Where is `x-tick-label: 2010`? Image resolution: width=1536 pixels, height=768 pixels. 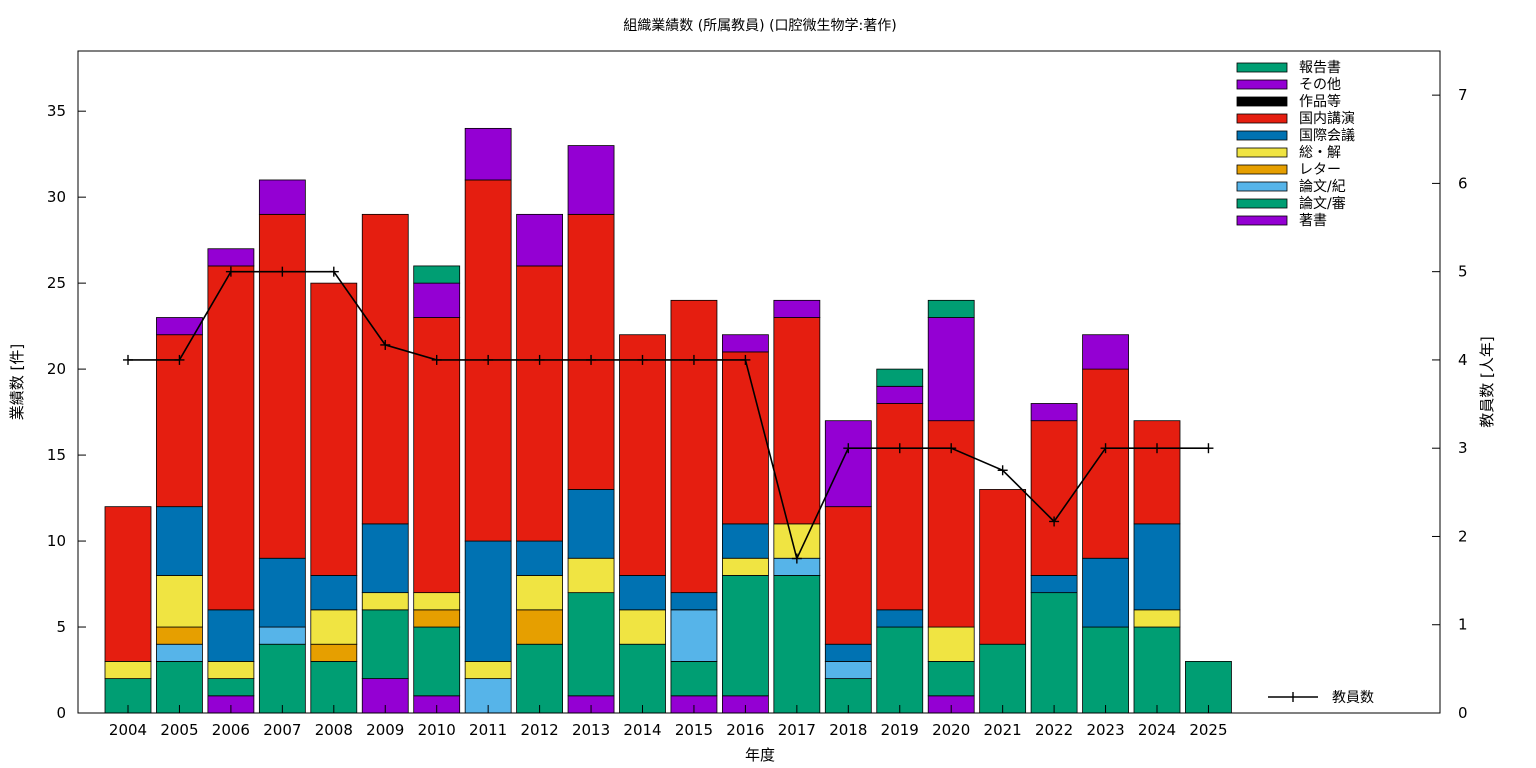 x-tick-label: 2010 is located at coordinates (437, 730).